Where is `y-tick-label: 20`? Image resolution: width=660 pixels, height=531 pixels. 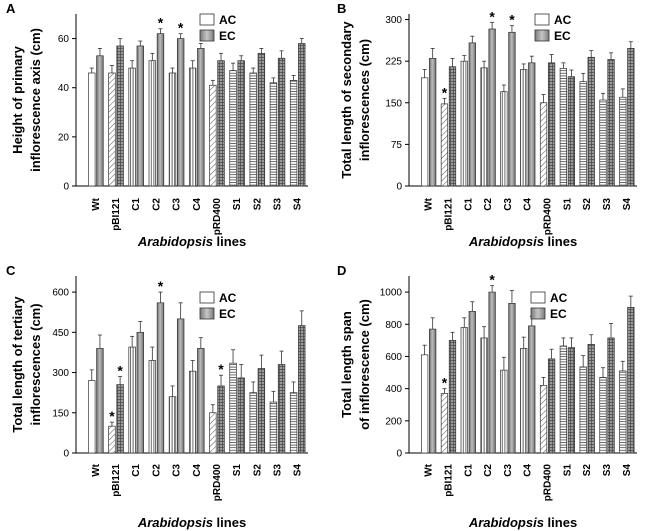 y-tick-label: 20 is located at coordinates (64, 137).